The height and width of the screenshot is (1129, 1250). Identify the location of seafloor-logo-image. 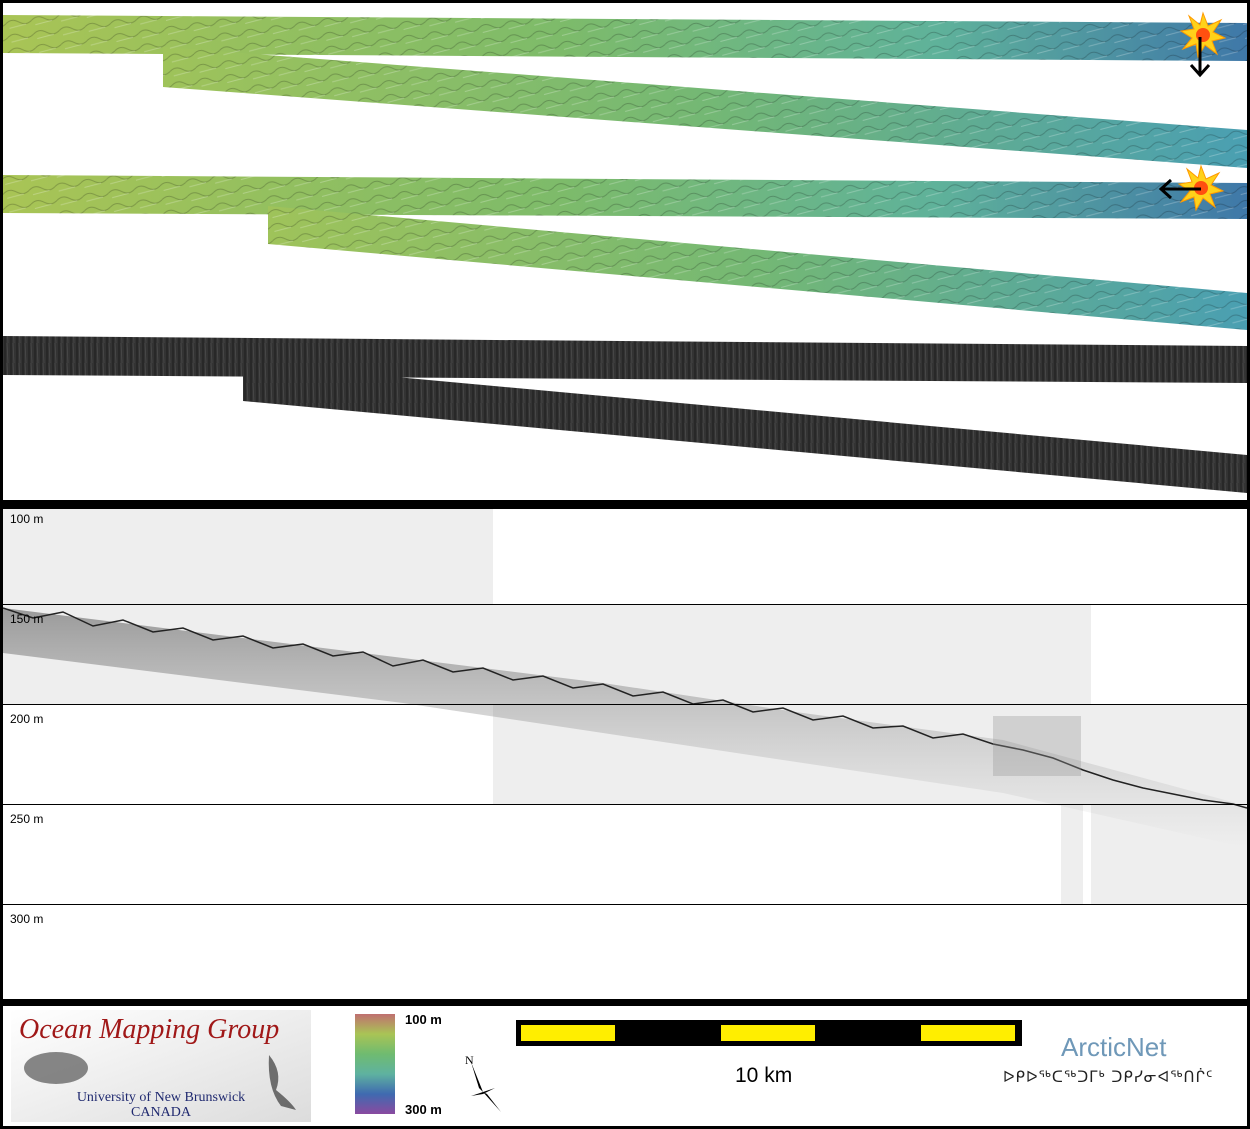
(161, 1066).